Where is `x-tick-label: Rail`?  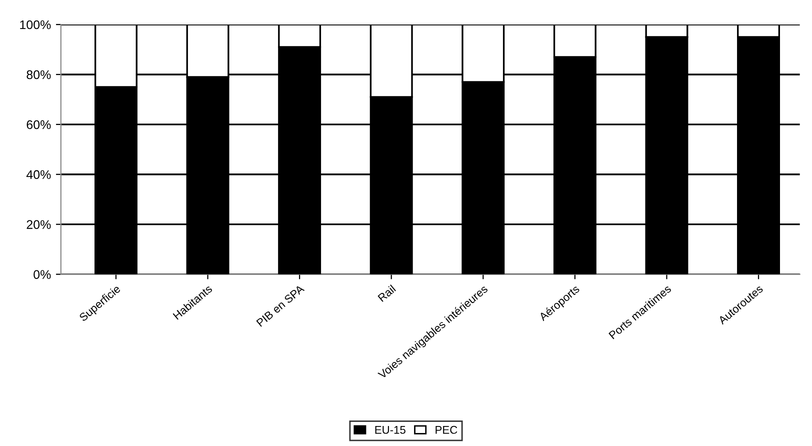
x-tick-label: Rail is located at coordinates (386, 293).